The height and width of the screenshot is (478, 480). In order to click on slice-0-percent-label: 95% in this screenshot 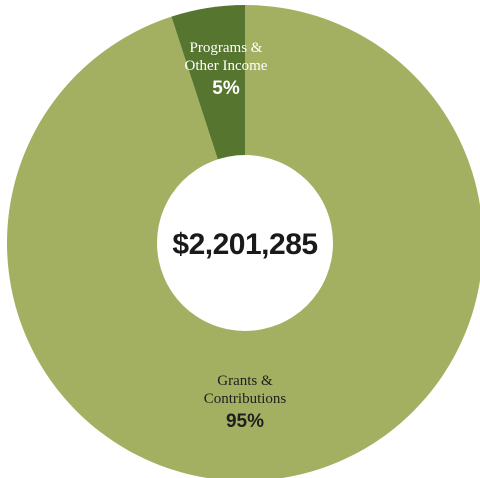, I will do `click(245, 421)`.